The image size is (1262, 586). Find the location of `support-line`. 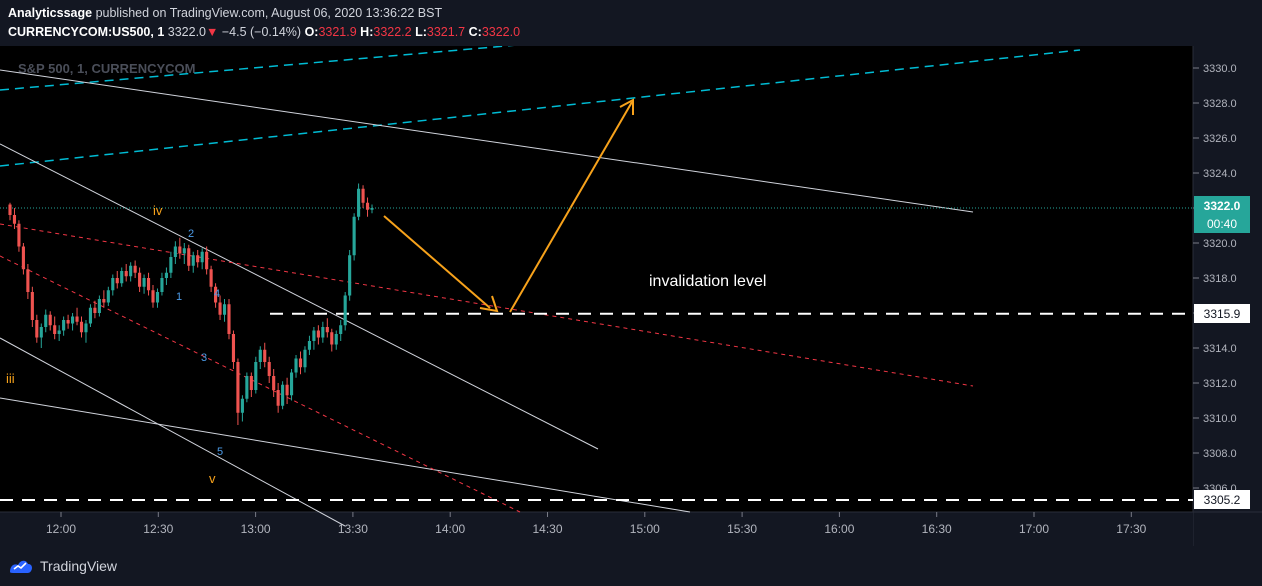

support-line is located at coordinates (345, 455).